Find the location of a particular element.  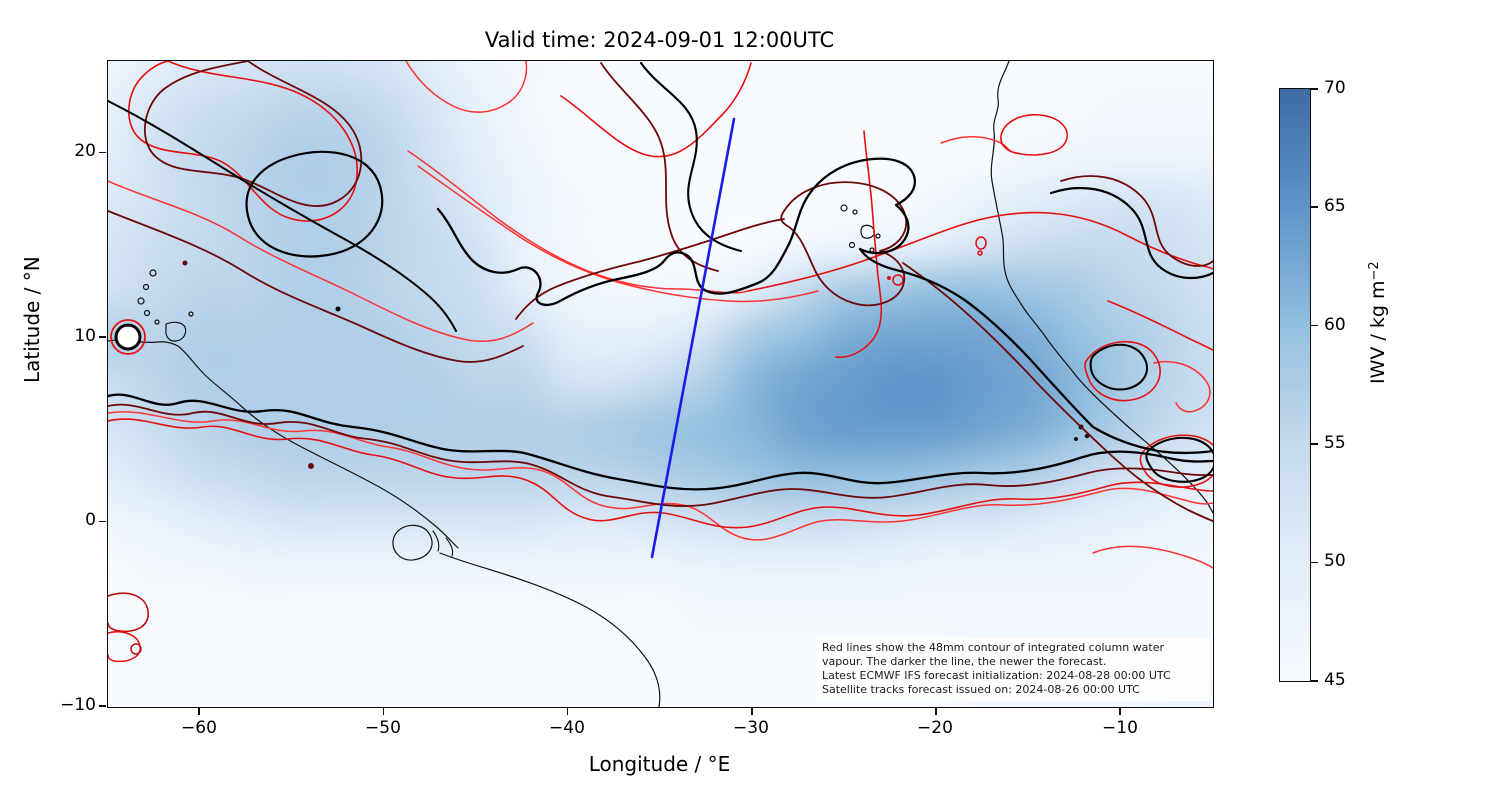

contour-red-right-upper is located at coordinates (1160, 325).